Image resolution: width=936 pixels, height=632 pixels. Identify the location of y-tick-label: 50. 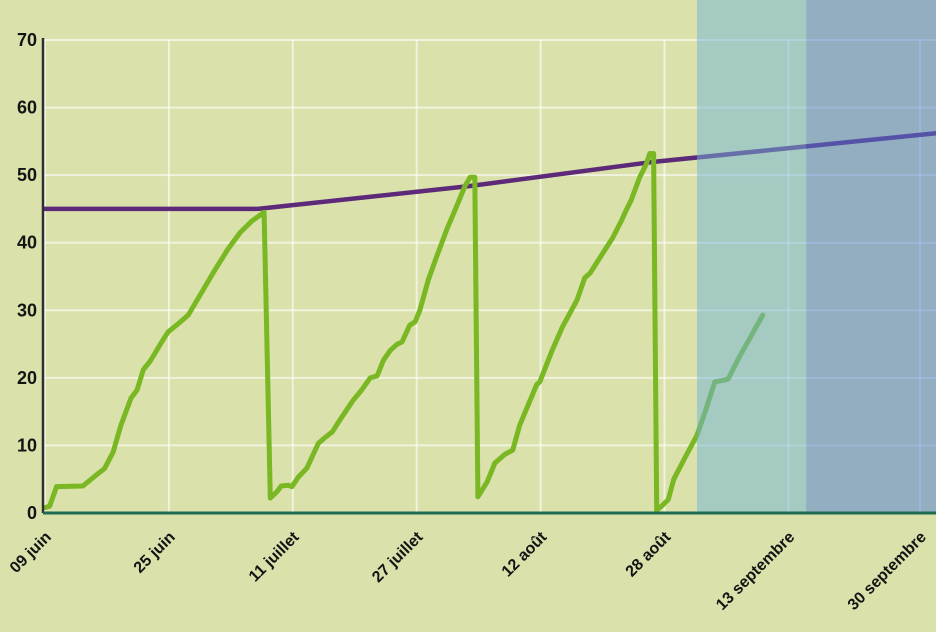
(27, 175).